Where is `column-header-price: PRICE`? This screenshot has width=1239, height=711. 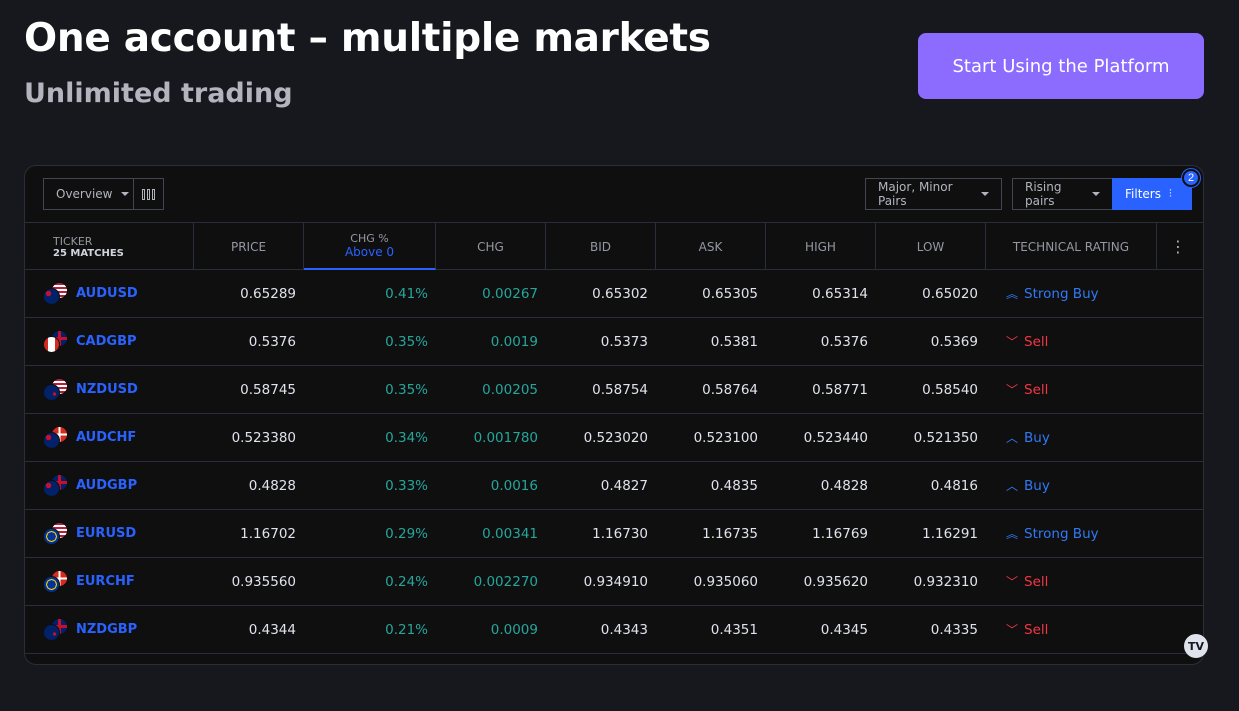 column-header-price: PRICE is located at coordinates (249, 246).